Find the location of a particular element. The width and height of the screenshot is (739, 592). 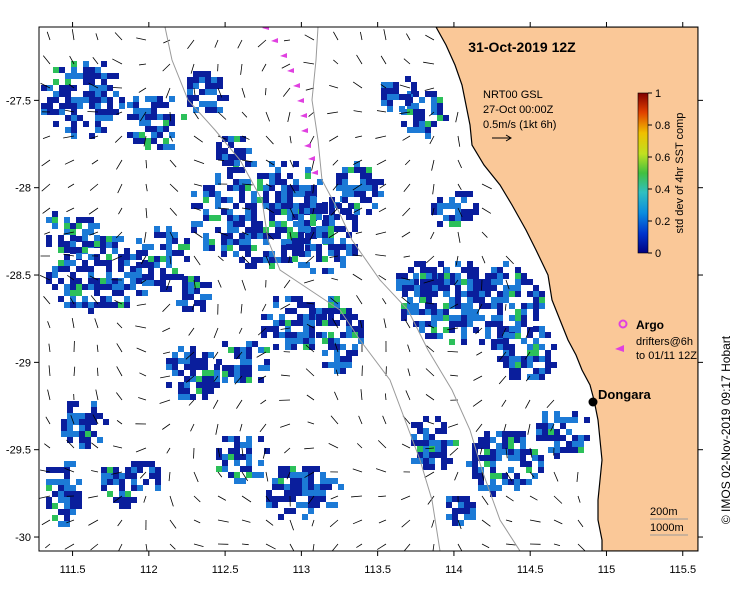

x-tick-label: 115.5 is located at coordinates (682, 570).